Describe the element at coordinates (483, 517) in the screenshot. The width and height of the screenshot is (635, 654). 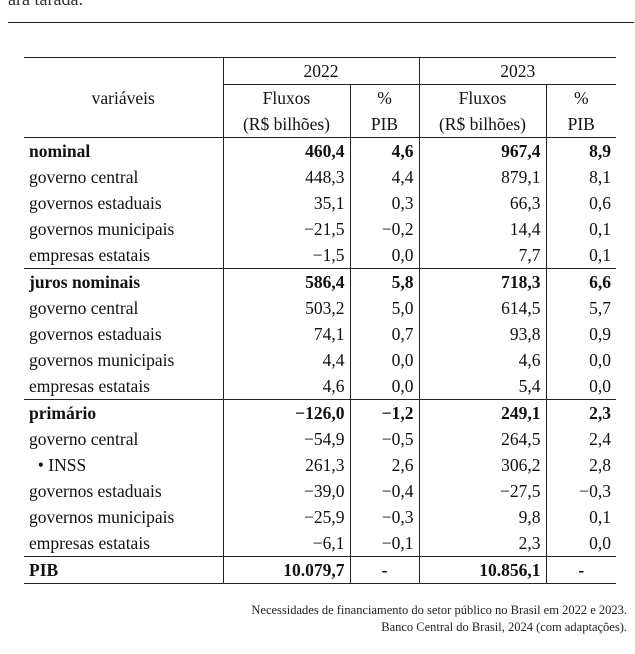
I see `flux-2023-cell: 9,8` at that location.